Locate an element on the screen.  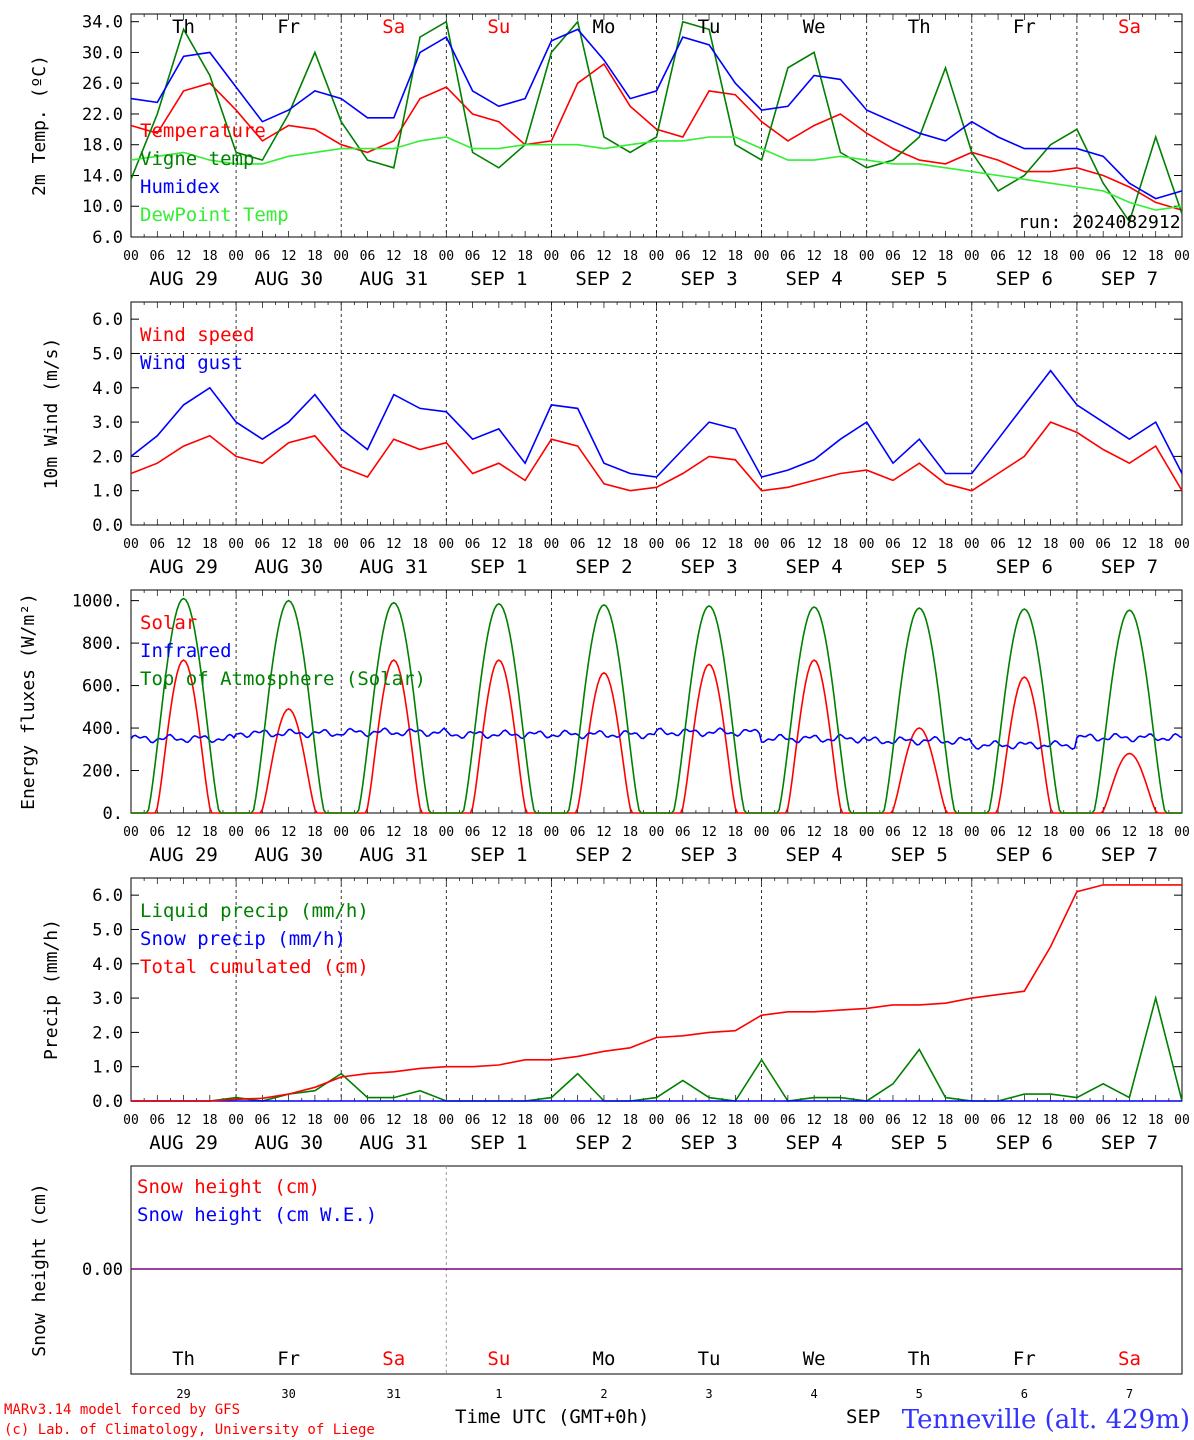
weekday-label: We is located at coordinates (814, 27).